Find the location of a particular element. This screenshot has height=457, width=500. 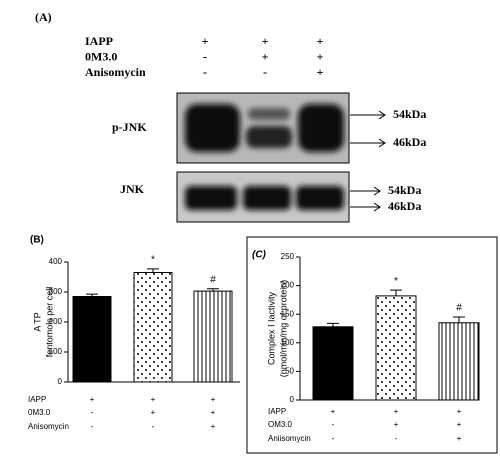

condition-label: OM3.0 is located at coordinates (280, 424).